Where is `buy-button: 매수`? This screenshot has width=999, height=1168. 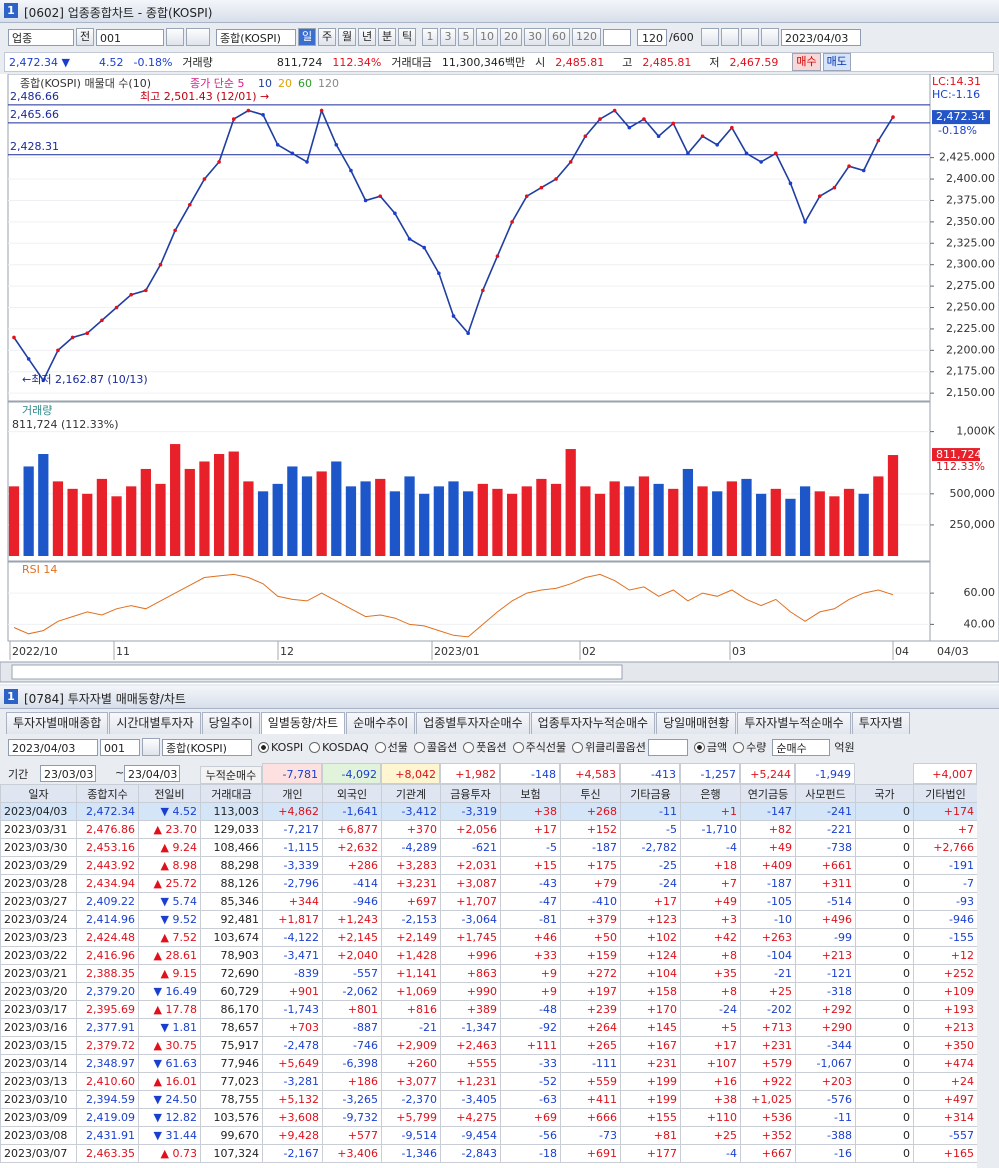
buy-button: 매수 is located at coordinates (806, 62).